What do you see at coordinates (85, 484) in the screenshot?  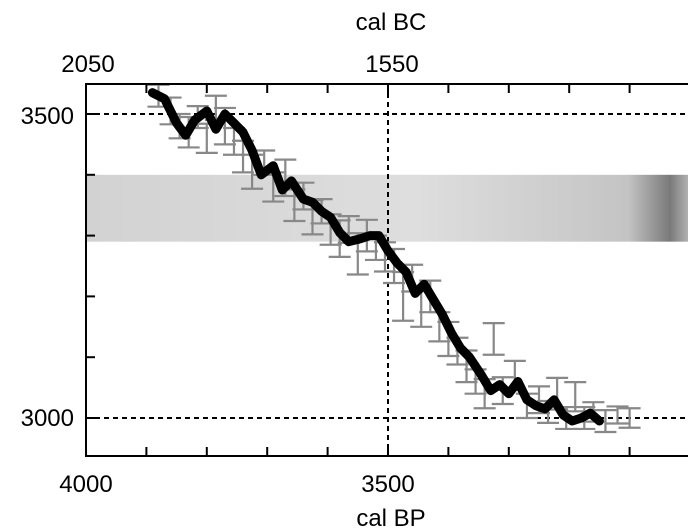 I see `bottom-tick-label-4000: 4000` at bounding box center [85, 484].